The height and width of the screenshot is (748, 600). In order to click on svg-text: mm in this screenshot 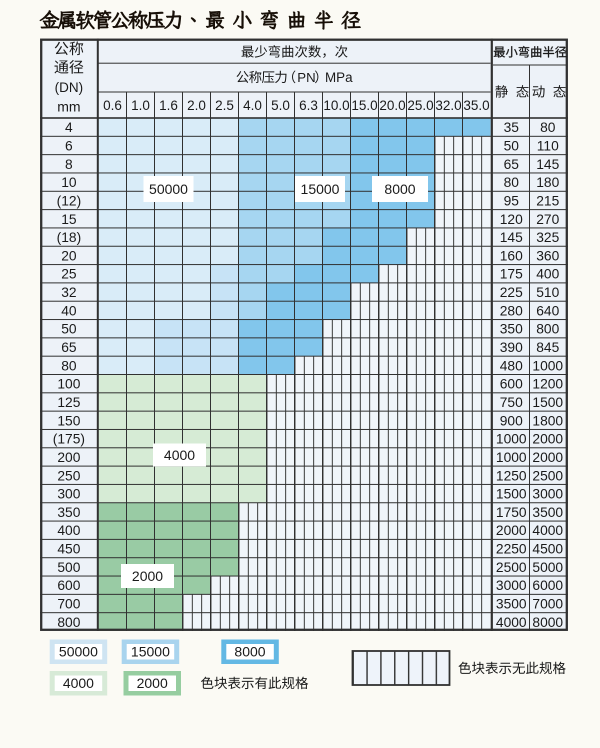, I will do `click(68, 107)`.